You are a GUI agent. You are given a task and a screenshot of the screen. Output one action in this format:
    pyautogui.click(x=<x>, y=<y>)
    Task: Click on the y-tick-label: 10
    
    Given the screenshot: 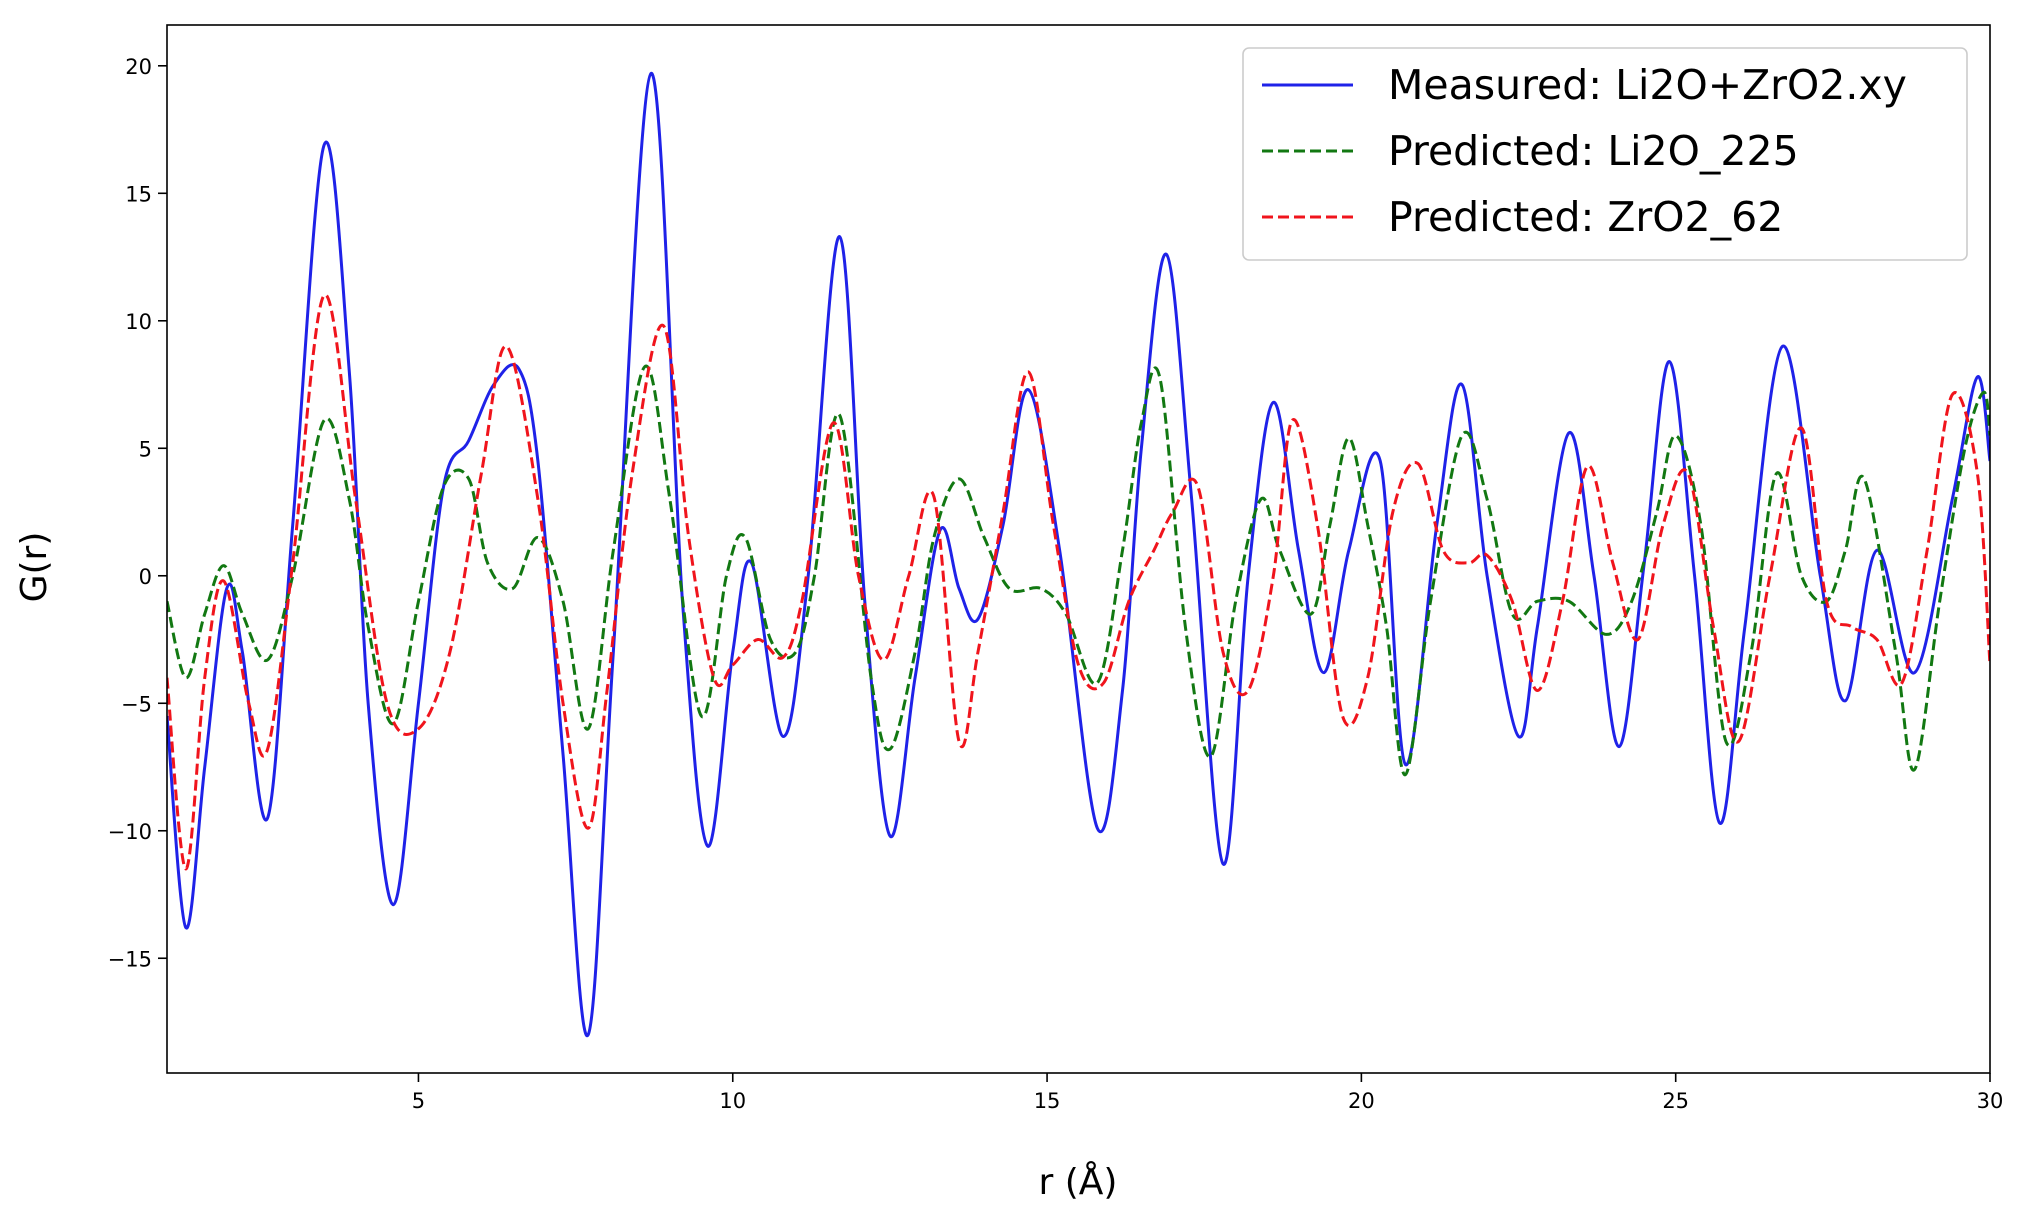 What is the action you would take?
    pyautogui.click(x=138, y=322)
    